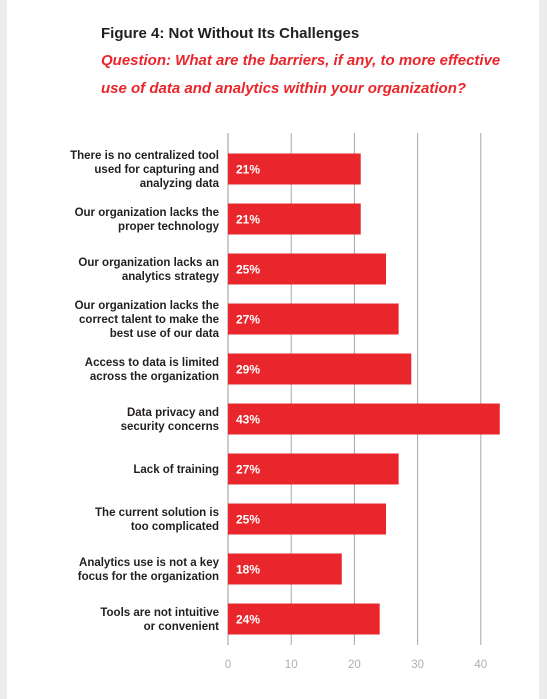 Image resolution: width=547 pixels, height=699 pixels. Describe the element at coordinates (182, 627) in the screenshot. I see `category-label: or convenient` at that location.